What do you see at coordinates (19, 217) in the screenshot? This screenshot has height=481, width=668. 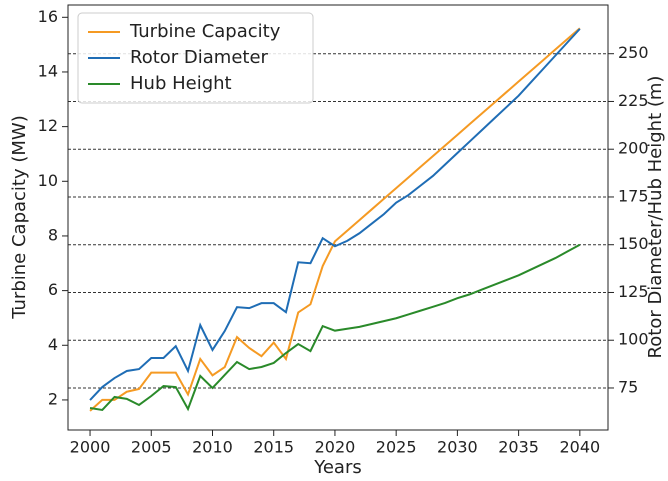 I see `y-axis-label: Turbine Capacity (MW)` at bounding box center [19, 217].